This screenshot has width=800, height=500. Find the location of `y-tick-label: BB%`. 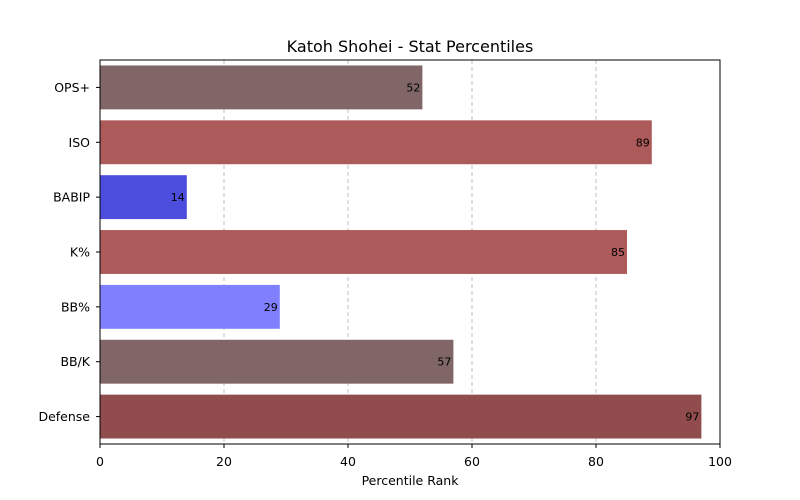

y-tick-label: BB% is located at coordinates (75, 306).